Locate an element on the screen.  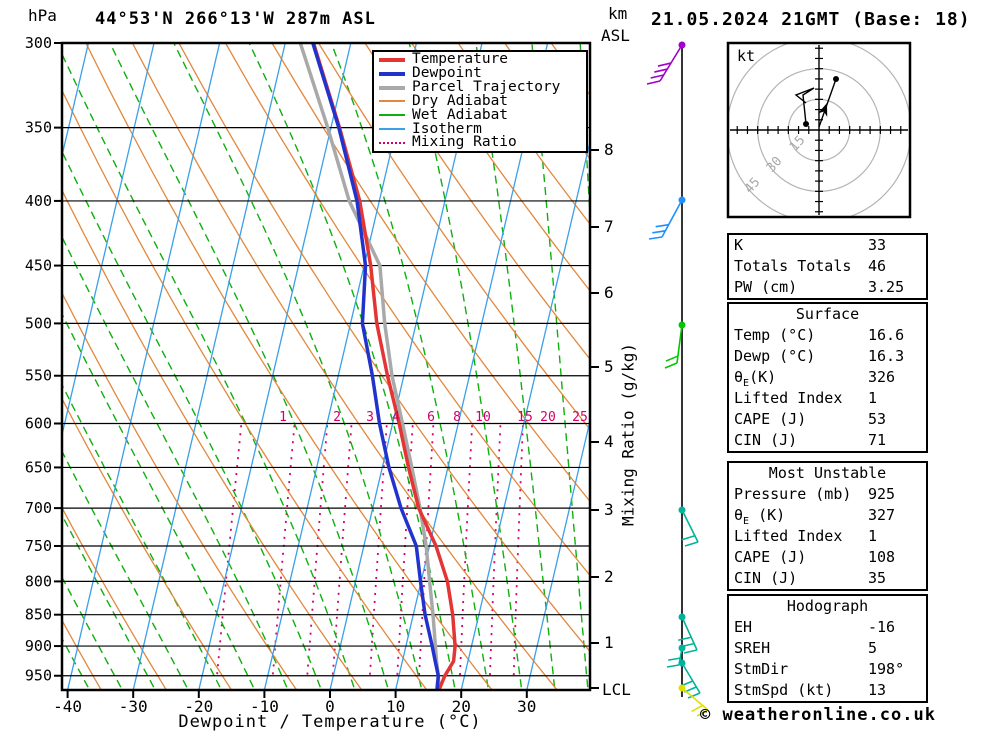
table-row: StmDir 198° is located at coordinates (827, 669).